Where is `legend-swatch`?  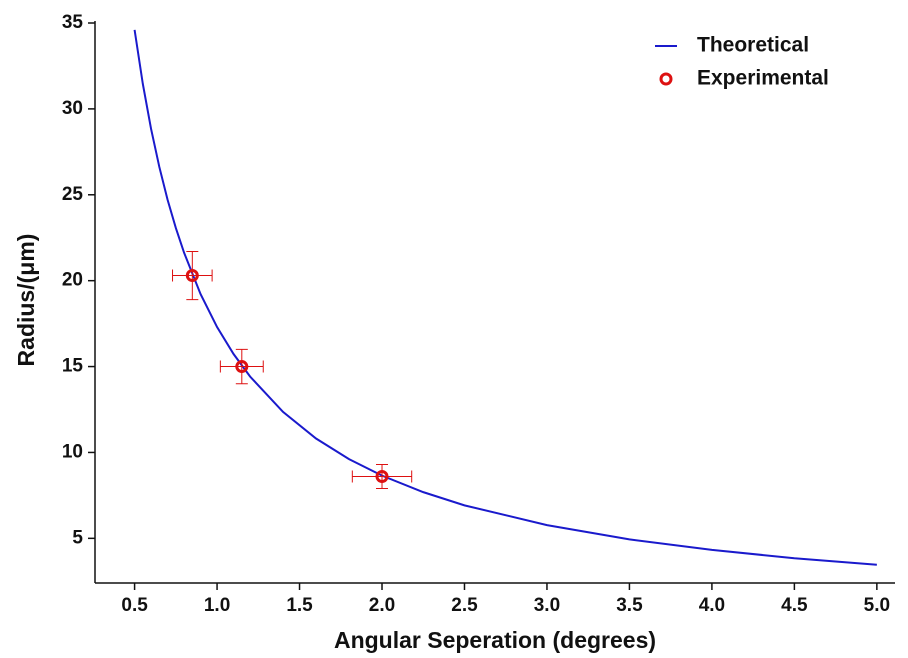 legend-swatch is located at coordinates (666, 79).